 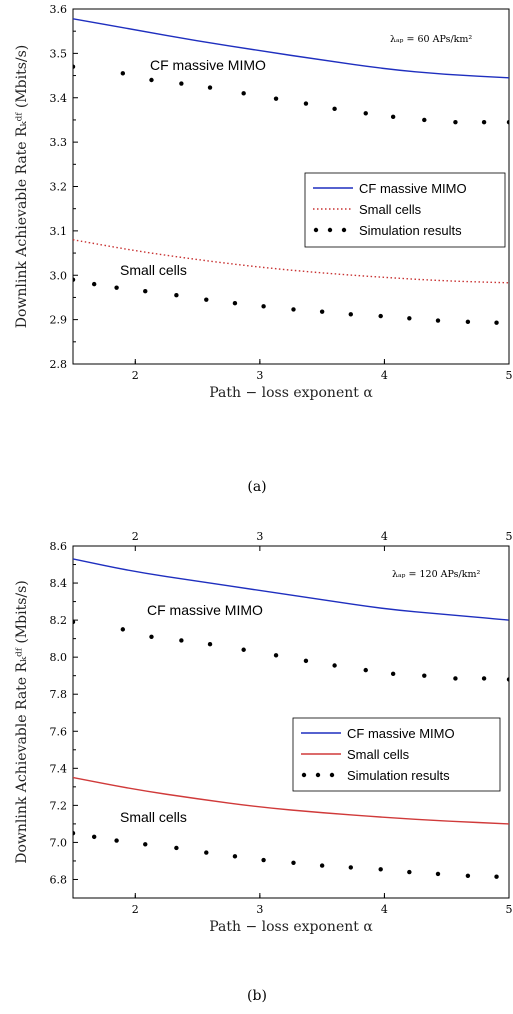 What do you see at coordinates (59, 657) in the screenshot?
I see `y-tick-label: 8.0` at bounding box center [59, 657].